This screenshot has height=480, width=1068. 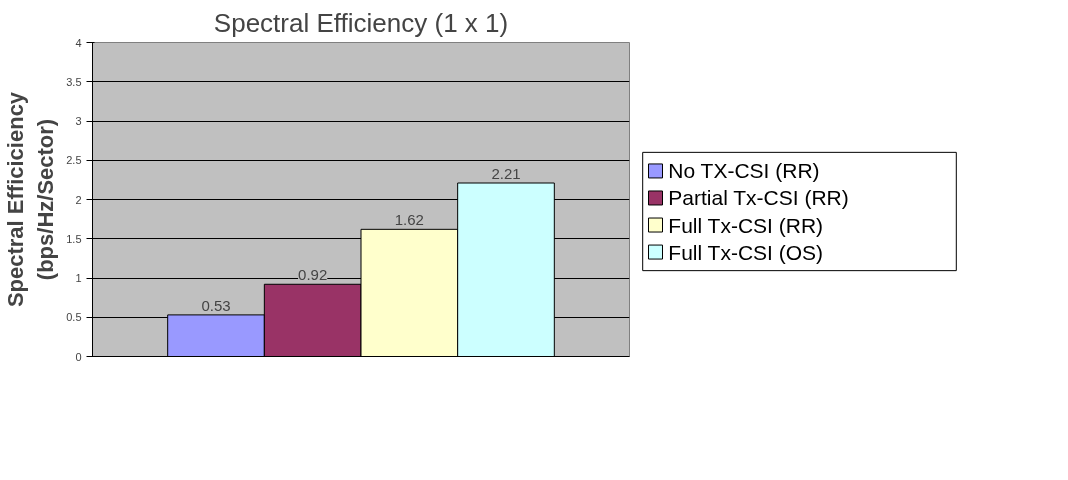 What do you see at coordinates (78, 42) in the screenshot?
I see `y-tick-label: 4` at bounding box center [78, 42].